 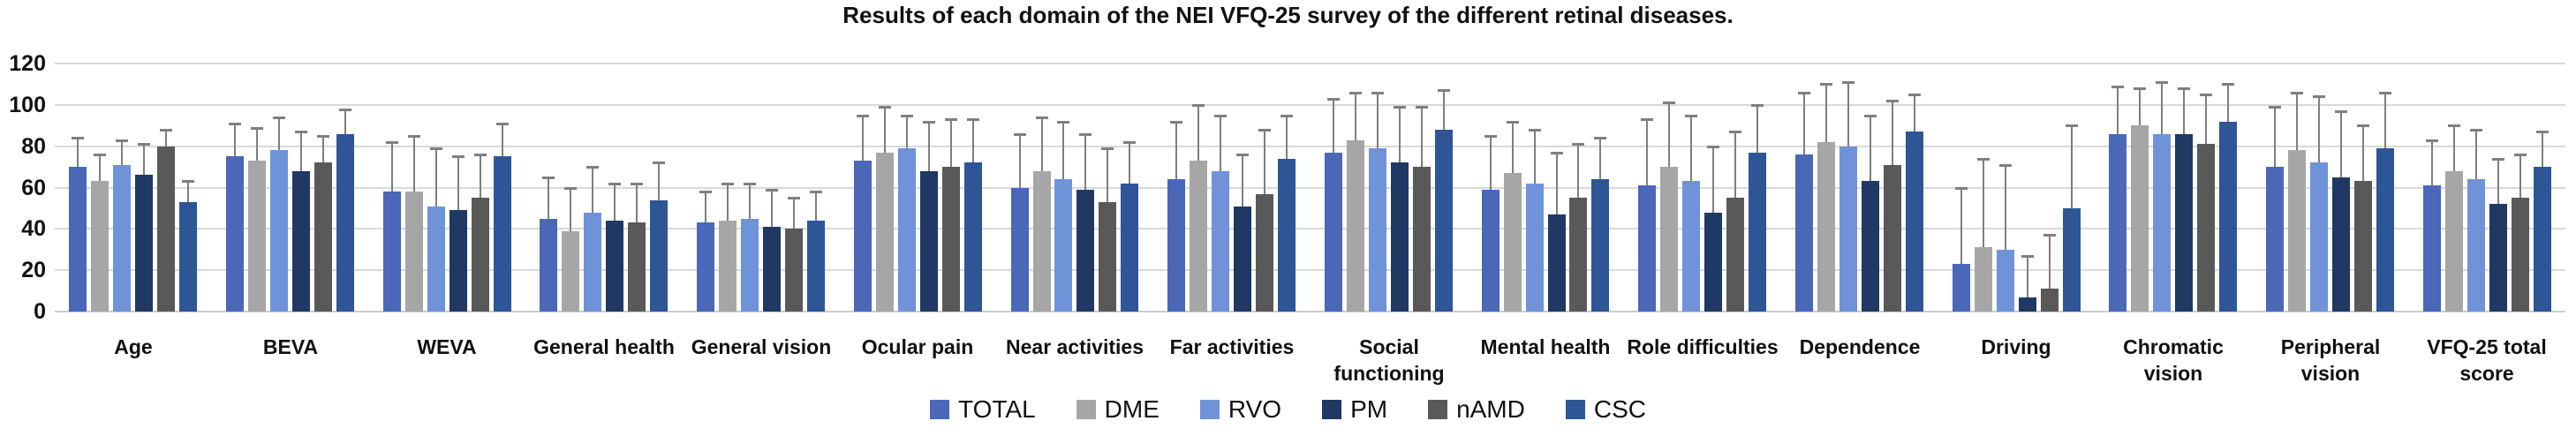 What do you see at coordinates (447, 346) in the screenshot?
I see `category-label: WEVA` at bounding box center [447, 346].